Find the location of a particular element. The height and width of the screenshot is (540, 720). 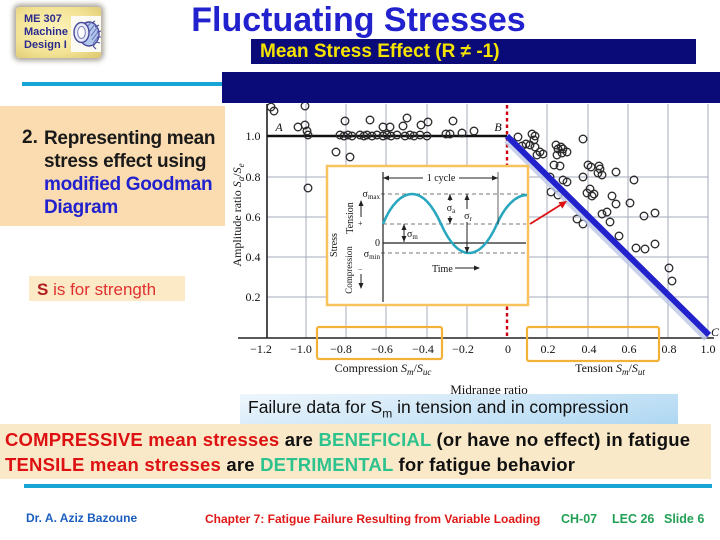

svg-text: −1.0 is located at coordinates (301, 349).